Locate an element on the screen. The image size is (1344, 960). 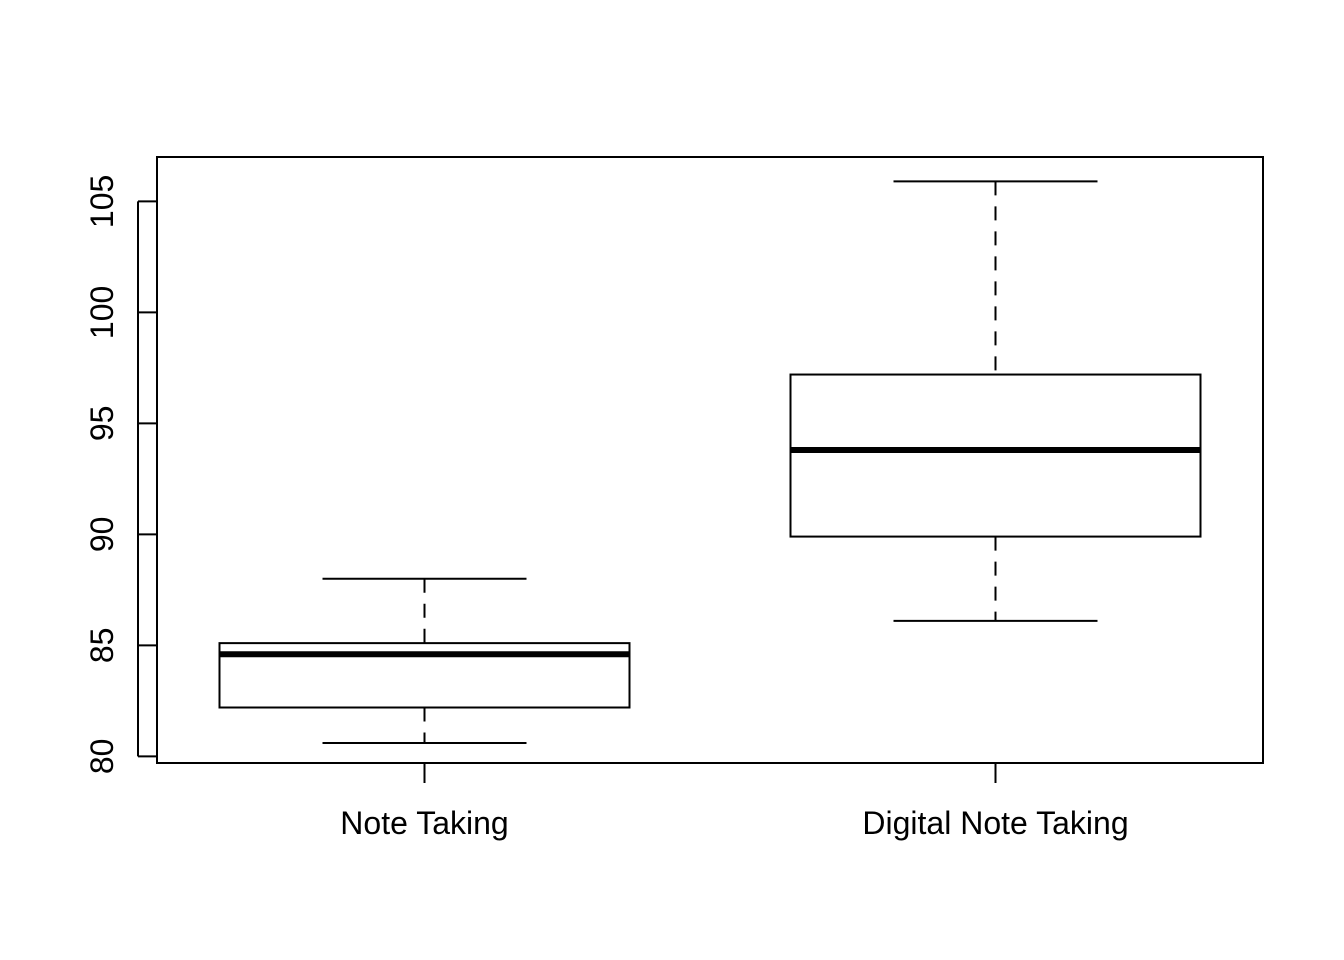
iqr-box is located at coordinates (995, 455).